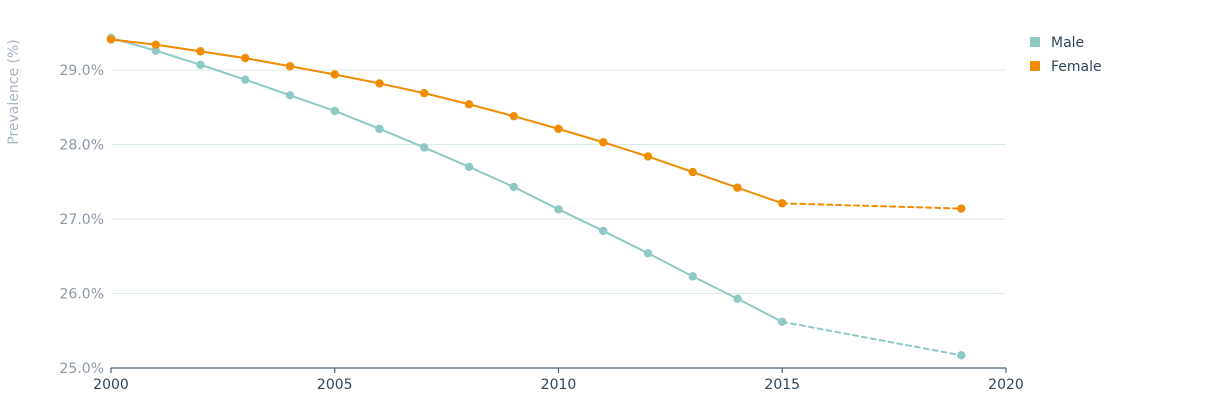 The height and width of the screenshot is (407, 1230). I want to click on projection-line-female, so click(872, 206).